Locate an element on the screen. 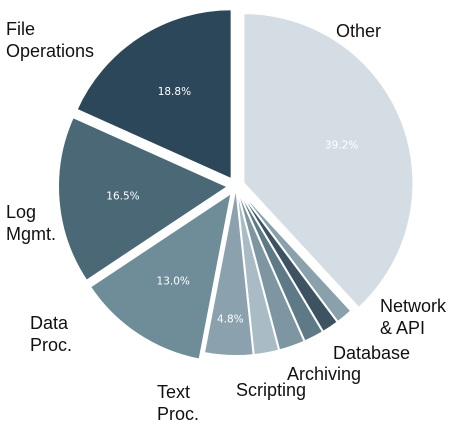 The image size is (457, 425). slice-value-label: 13.0% is located at coordinates (173, 281).